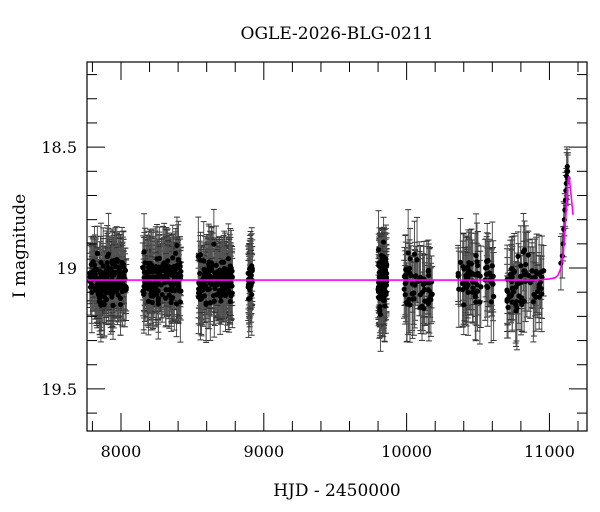  What do you see at coordinates (59, 389) in the screenshot?
I see `y-tick-label: 19.5` at bounding box center [59, 389].